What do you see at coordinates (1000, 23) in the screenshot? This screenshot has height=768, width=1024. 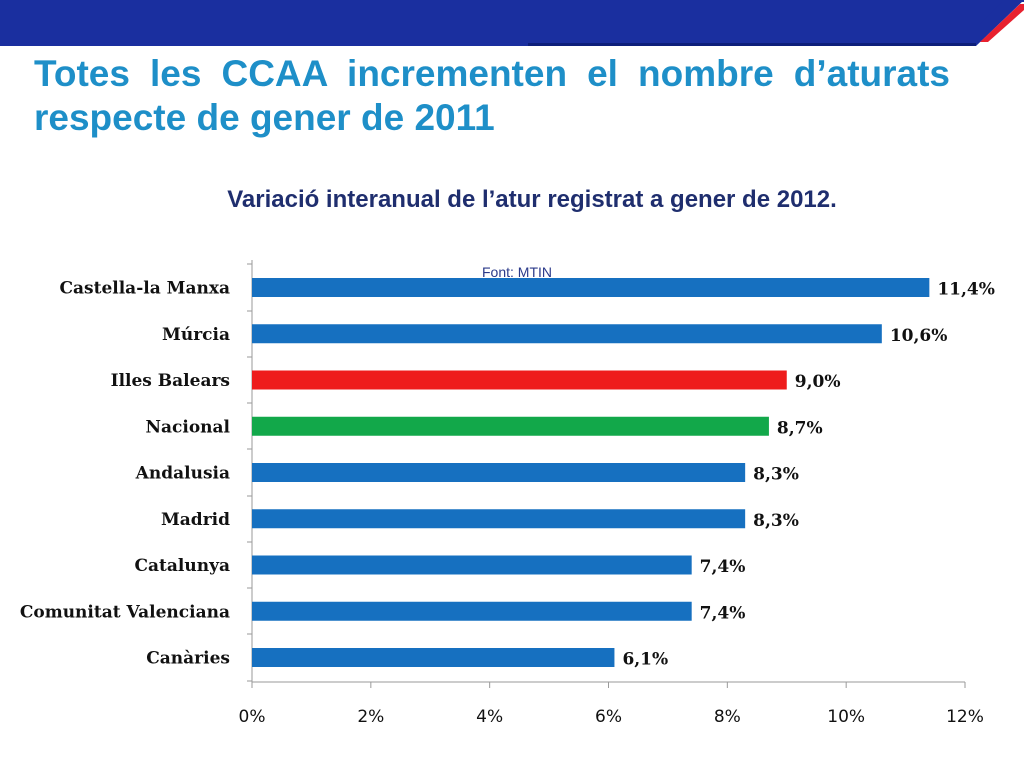 I see `corner-accent` at bounding box center [1000, 23].